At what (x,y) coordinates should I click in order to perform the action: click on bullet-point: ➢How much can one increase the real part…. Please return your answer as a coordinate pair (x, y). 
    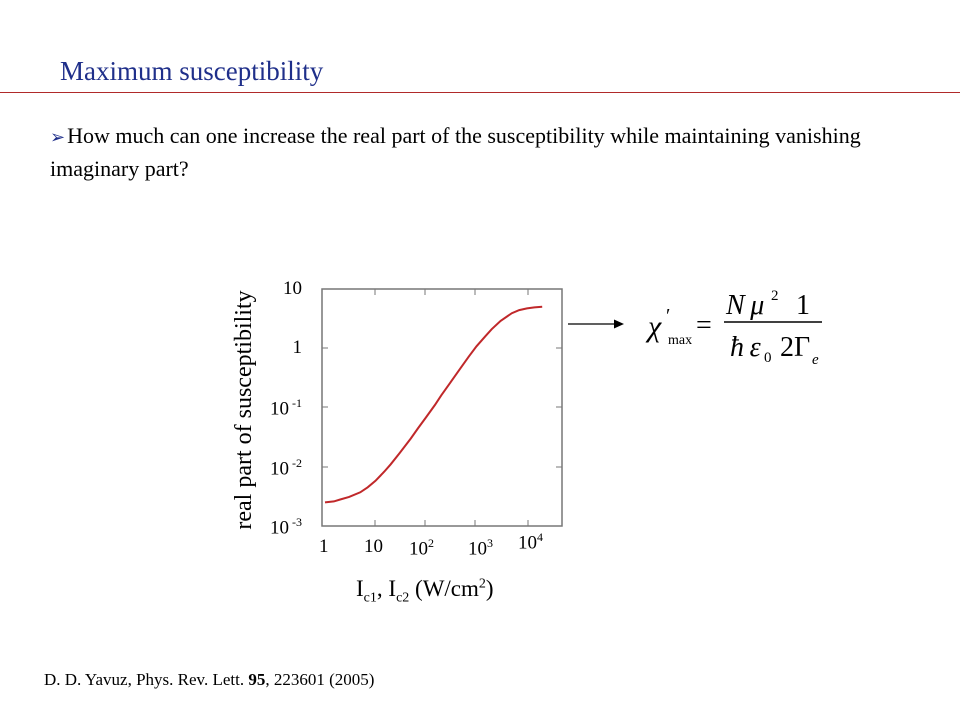
    Looking at the image, I should click on (495, 152).